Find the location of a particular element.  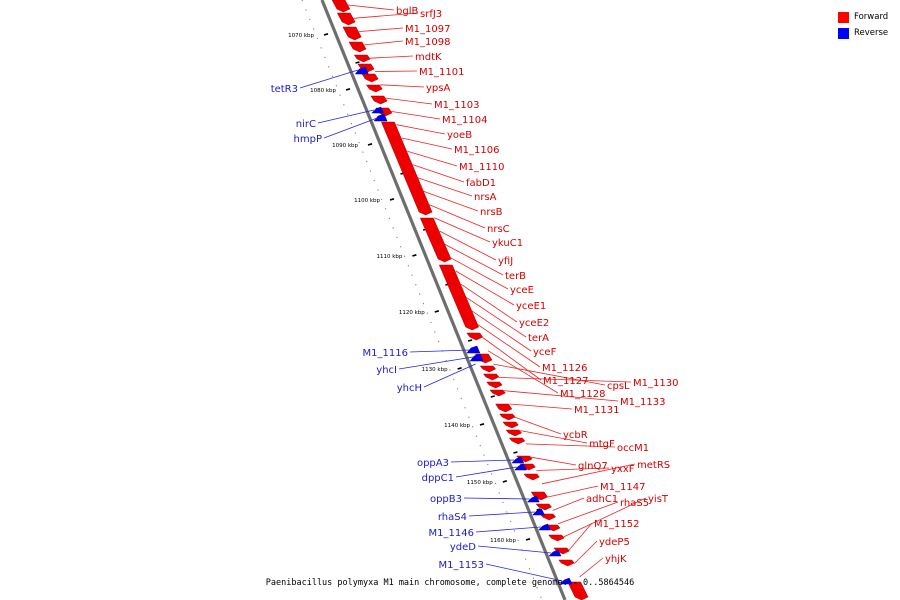

gene-label-srfj3: srfJ3 is located at coordinates (431, 14).